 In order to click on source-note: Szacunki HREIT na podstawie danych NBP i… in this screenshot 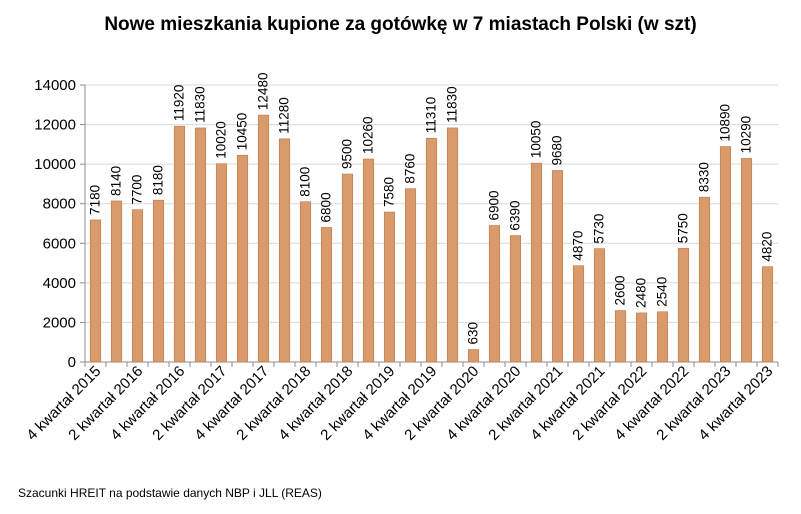, I will do `click(170, 493)`.